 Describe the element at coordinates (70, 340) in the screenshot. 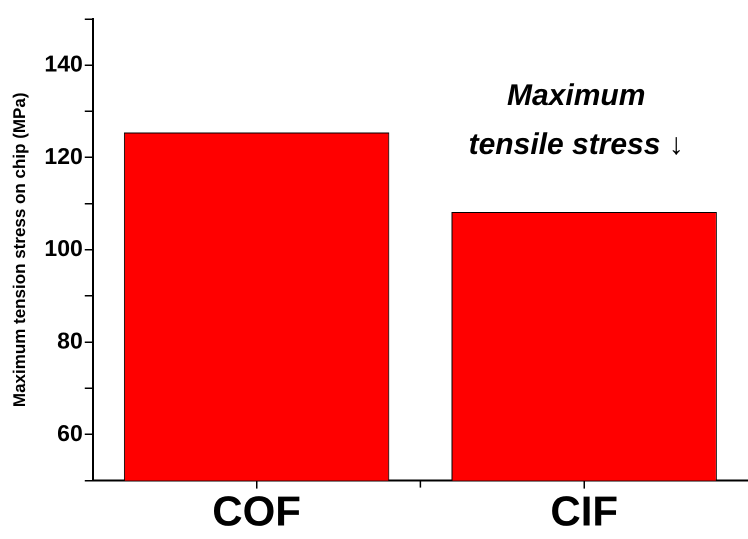

I see `y-tick-label: 80` at that location.